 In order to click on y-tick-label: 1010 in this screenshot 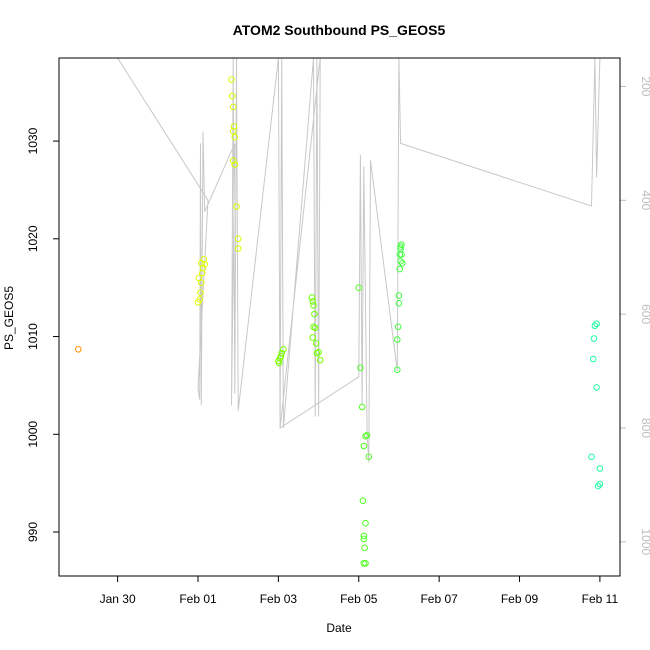, I will do `click(33, 336)`.